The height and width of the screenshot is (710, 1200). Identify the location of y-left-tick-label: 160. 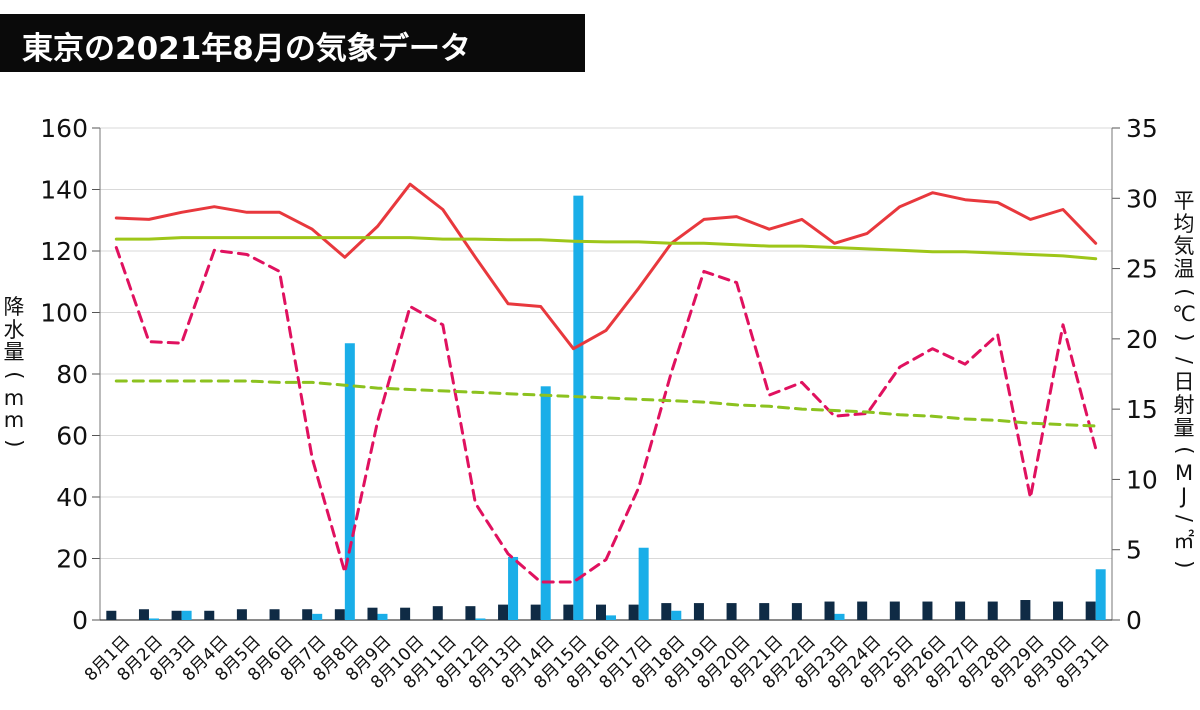
(64, 128).